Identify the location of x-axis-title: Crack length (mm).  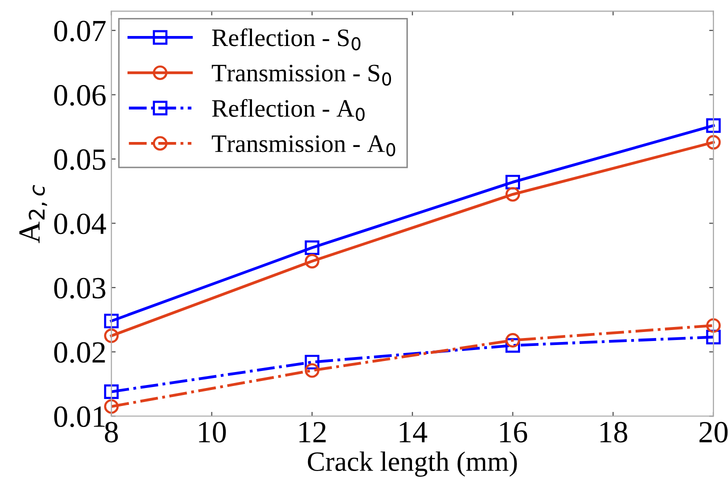
(412, 464).